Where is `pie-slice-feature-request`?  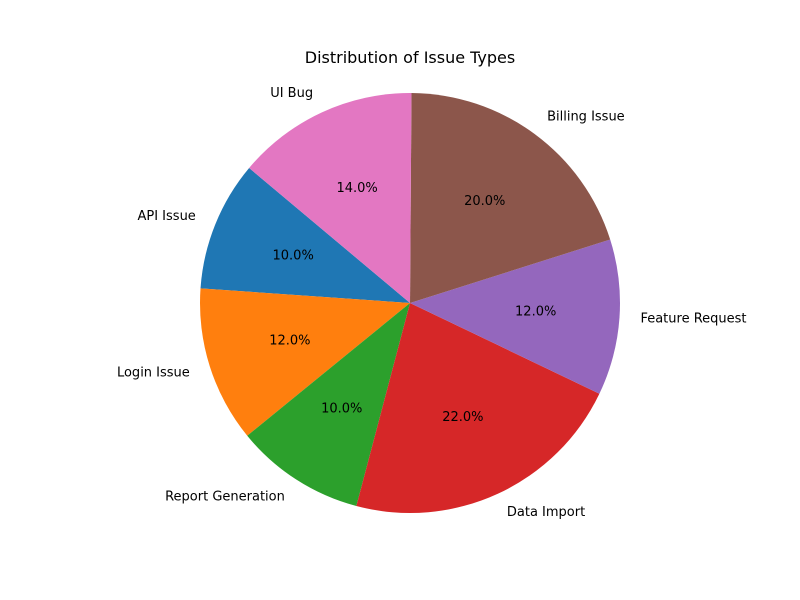 pie-slice-feature-request is located at coordinates (515, 316).